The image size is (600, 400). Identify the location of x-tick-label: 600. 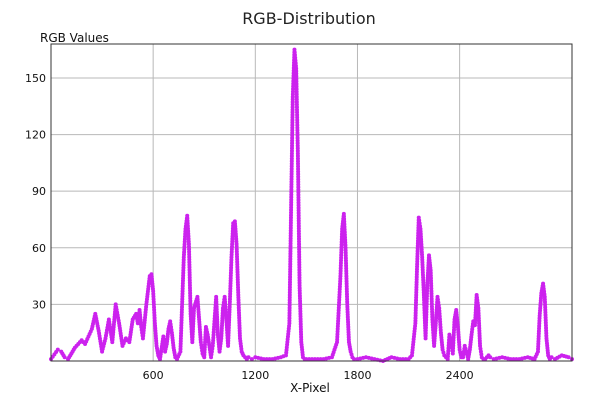
(153, 375).